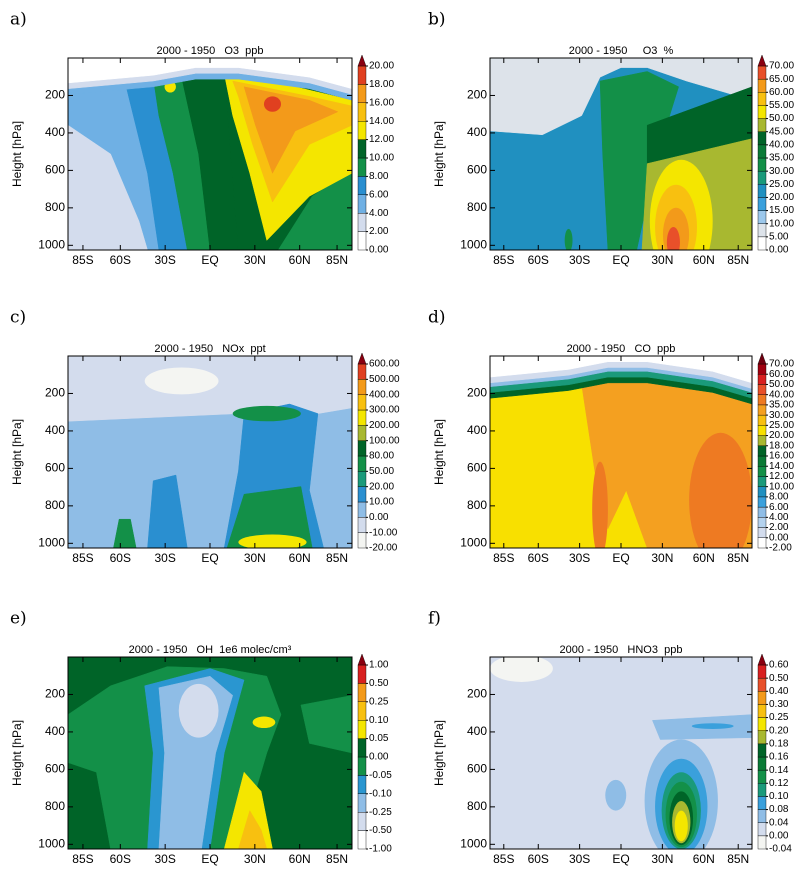 The width and height of the screenshot is (806, 872). Describe the element at coordinates (780, 548) in the screenshot. I see `colorbar-label: -2.00` at that location.